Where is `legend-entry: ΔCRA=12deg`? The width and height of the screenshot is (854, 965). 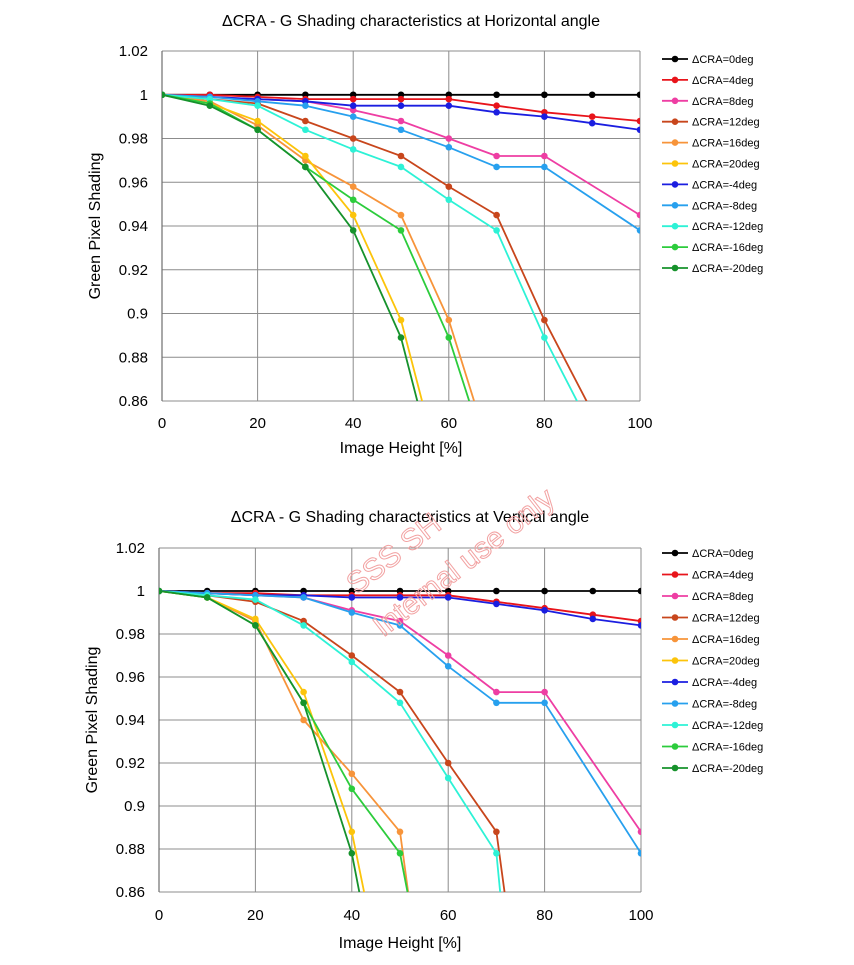 legend-entry: ΔCRA=12deg is located at coordinates (726, 619).